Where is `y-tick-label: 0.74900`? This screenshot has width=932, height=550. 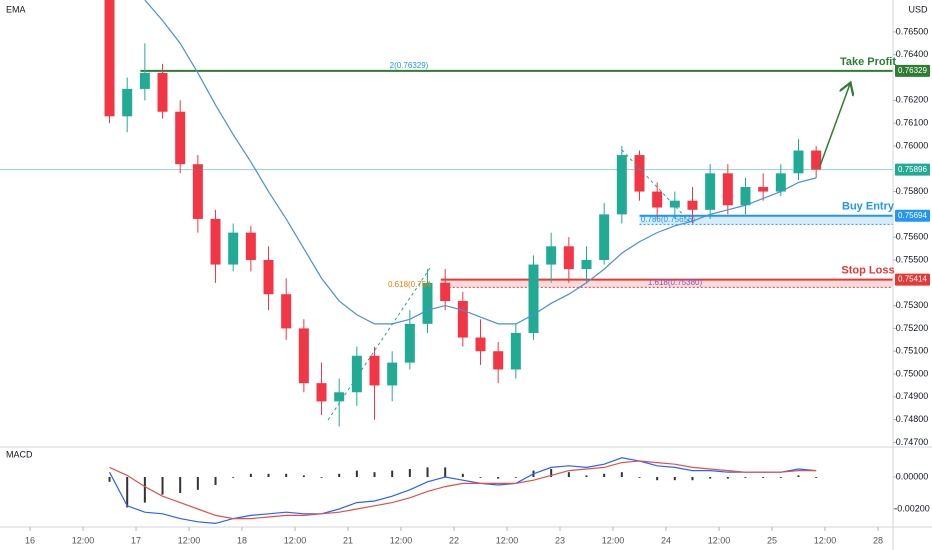
y-tick-label: 0.74900 is located at coordinates (912, 396).